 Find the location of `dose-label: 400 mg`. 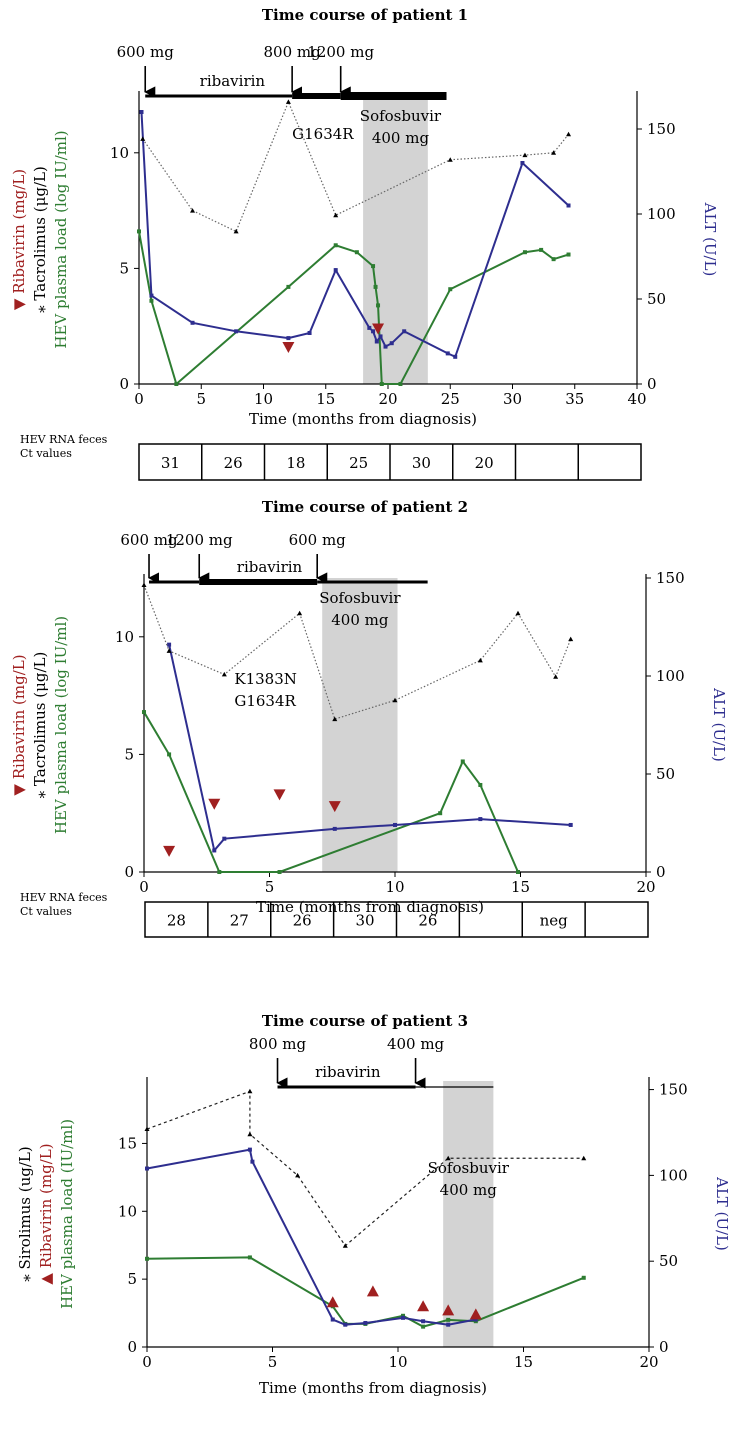

dose-label: 400 mg is located at coordinates (416, 1044).